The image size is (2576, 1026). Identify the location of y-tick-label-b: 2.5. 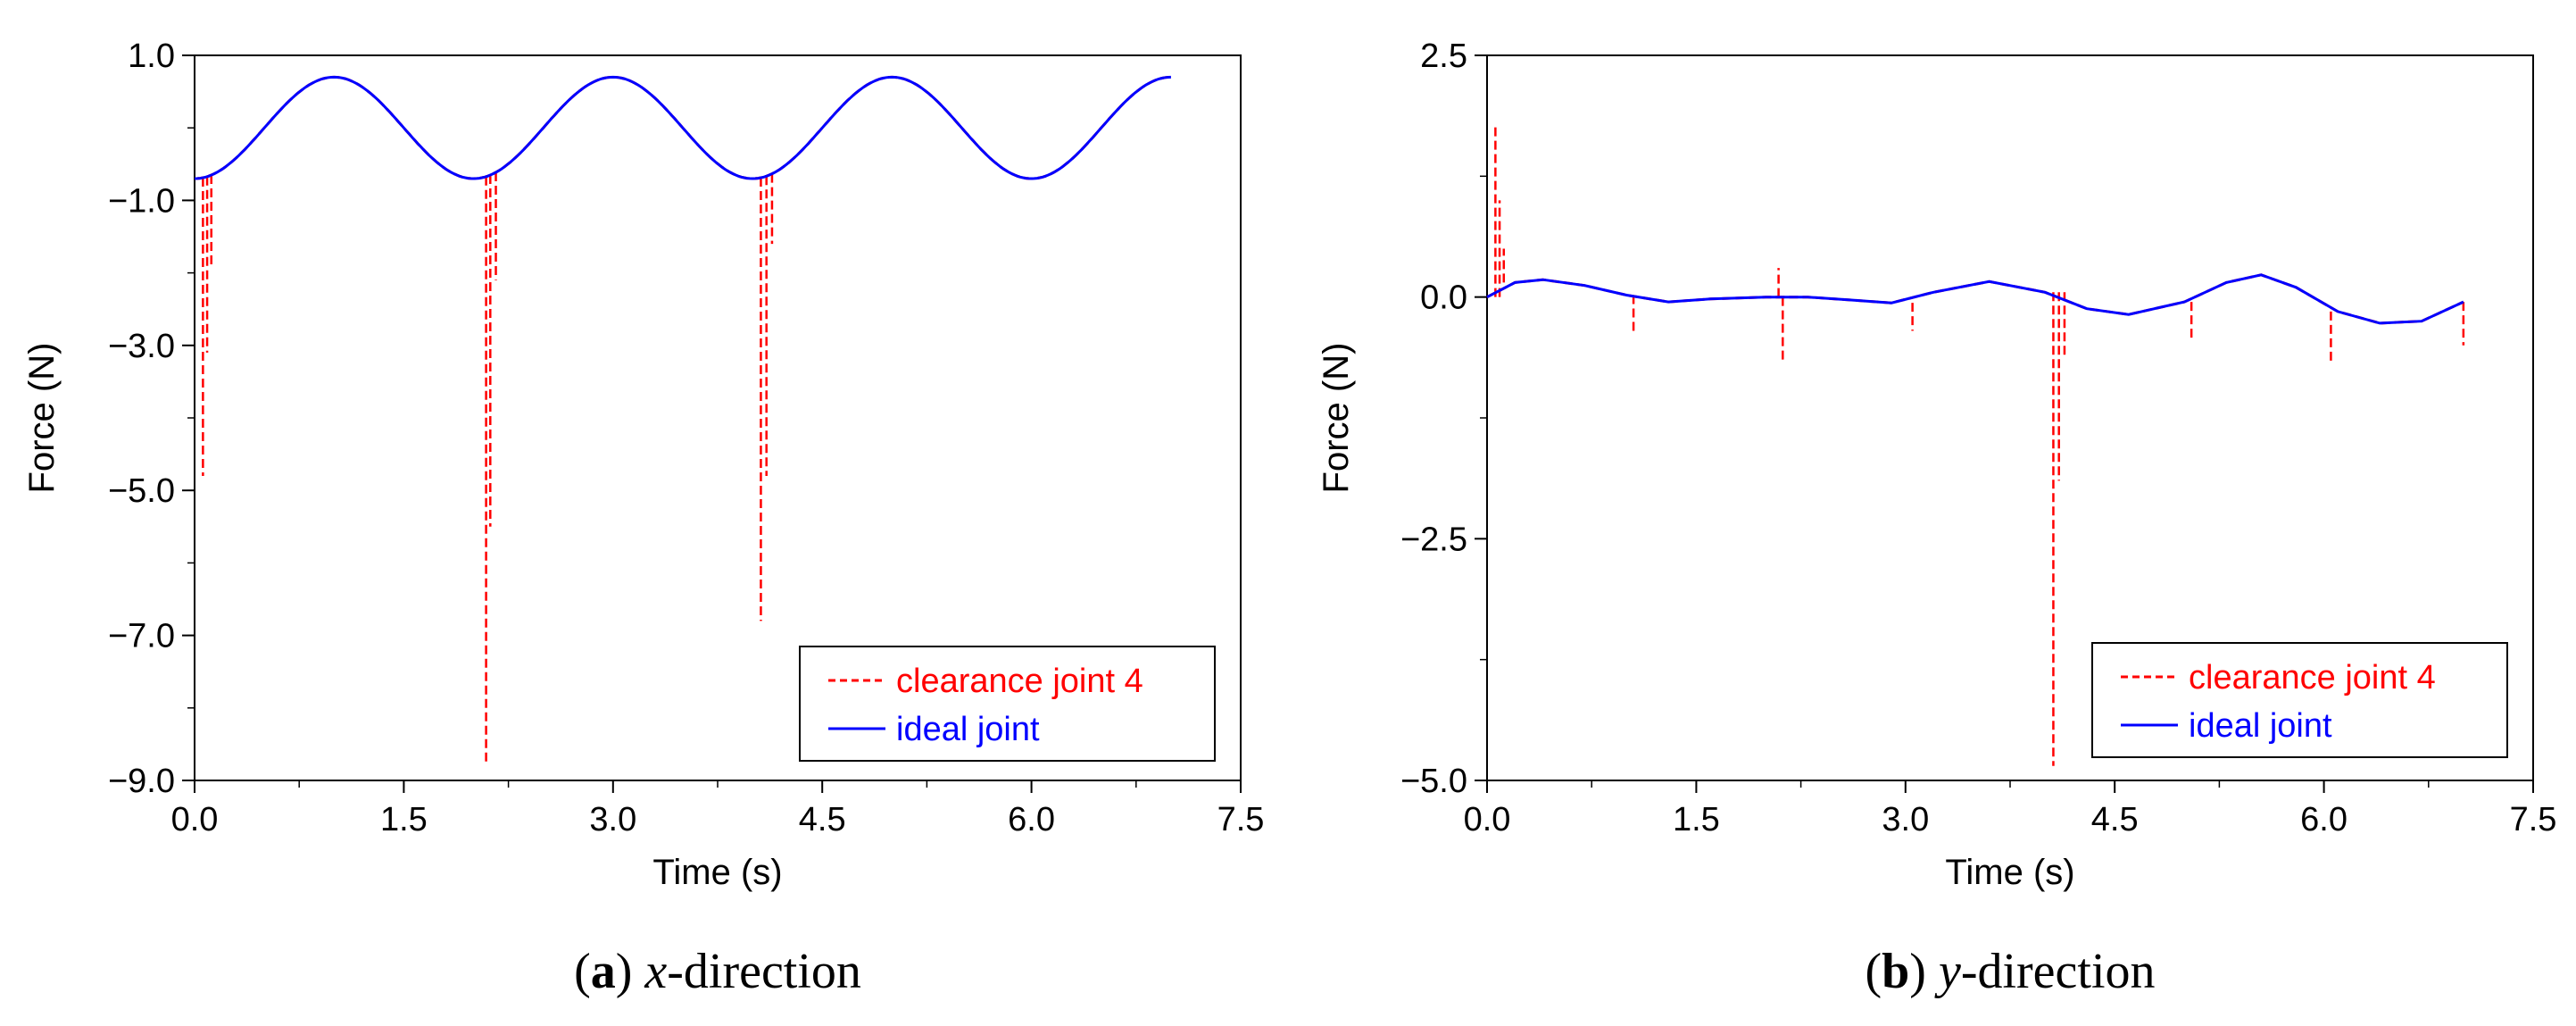
(1444, 57).